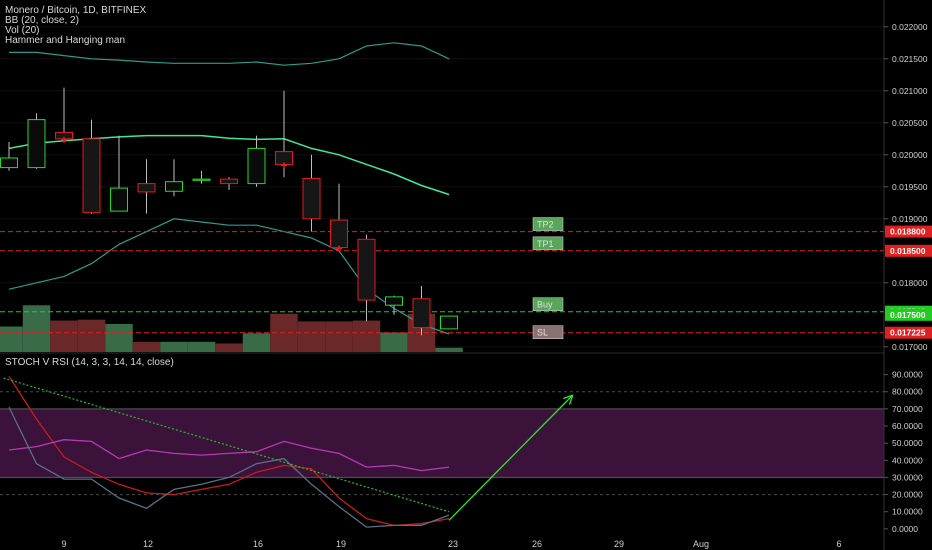 The image size is (932, 550). I want to click on level-box-label: Buy, so click(545, 305).